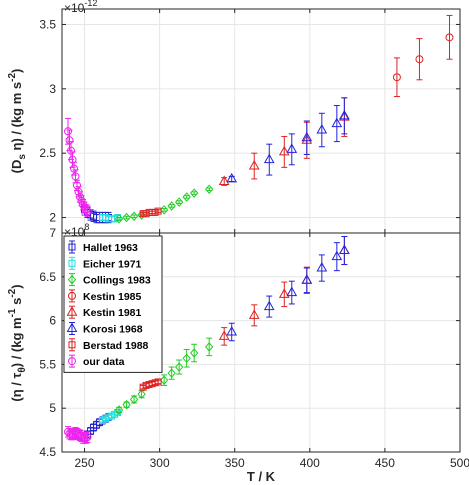  I want to click on legend-item: Hallet 1963, so click(103, 247).